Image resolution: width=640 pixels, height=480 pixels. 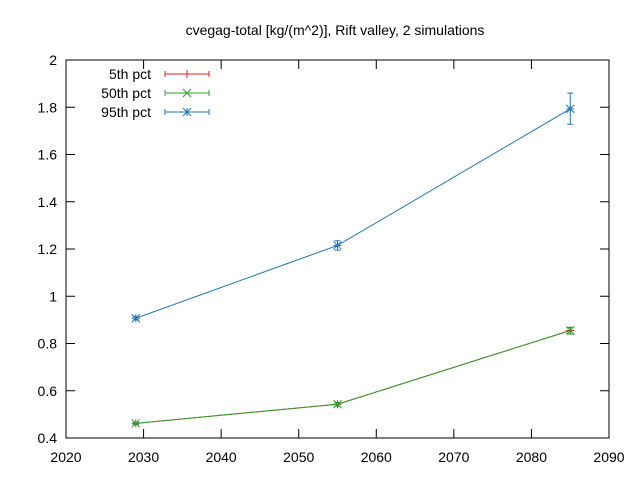 I want to click on x-tick-label: 2020, so click(x=65, y=457).